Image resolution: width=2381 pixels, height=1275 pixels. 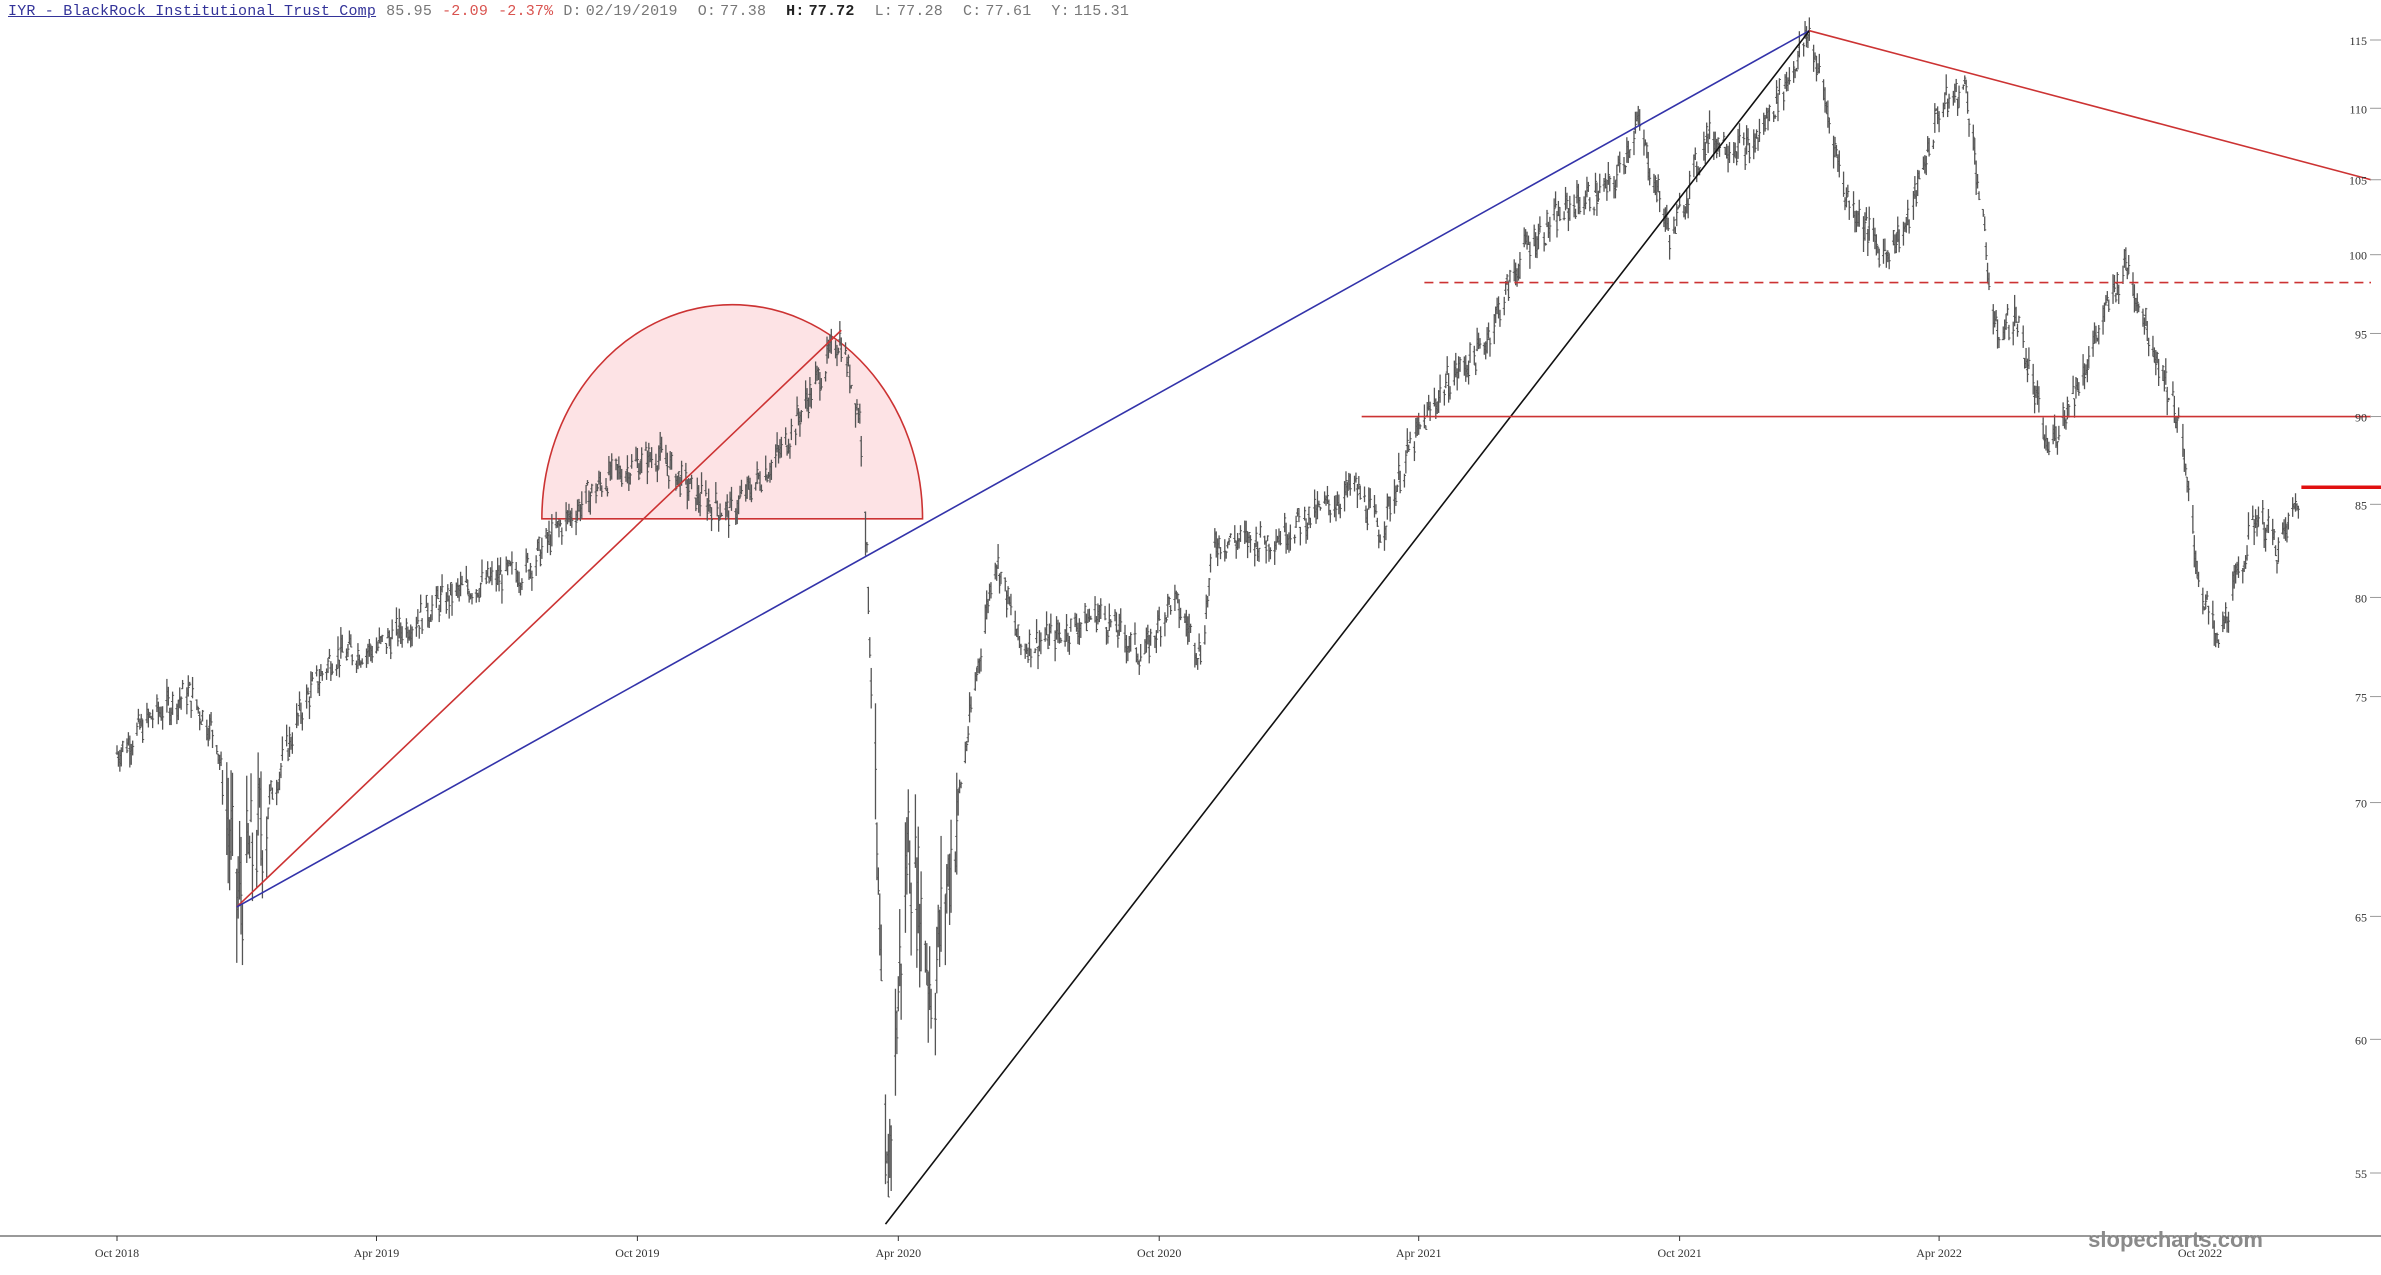 I want to click on drawing-layer-back, so click(x=732, y=411).